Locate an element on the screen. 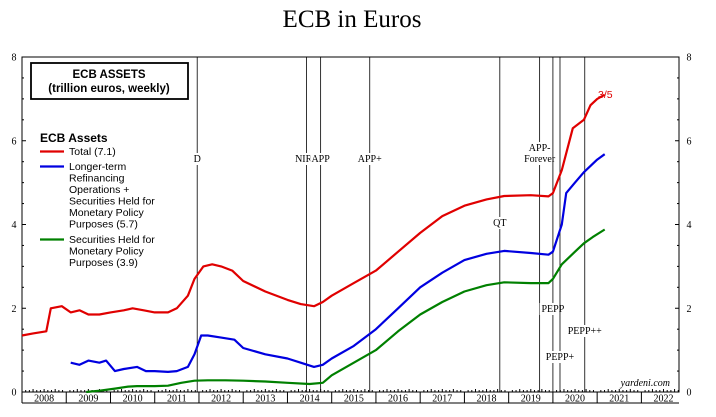  box-title-frame is located at coordinates (109, 81).